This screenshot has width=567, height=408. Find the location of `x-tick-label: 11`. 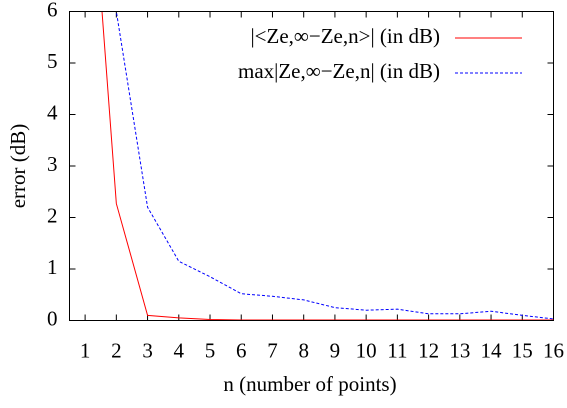

x-tick-label: 11 is located at coordinates (397, 350).